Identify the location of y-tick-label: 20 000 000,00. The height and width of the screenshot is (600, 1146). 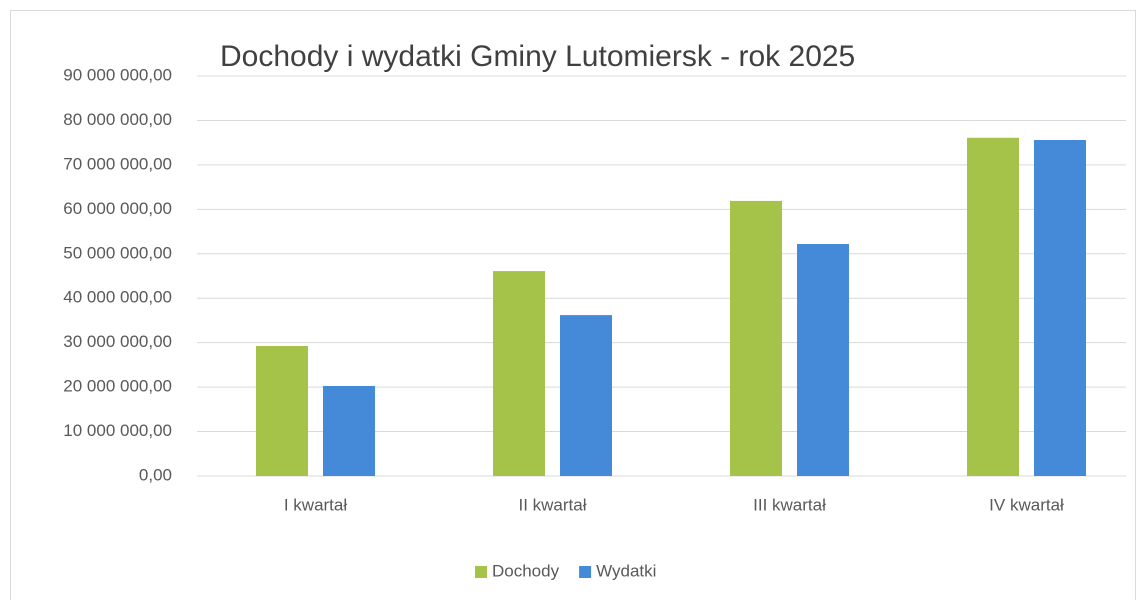
(117, 386).